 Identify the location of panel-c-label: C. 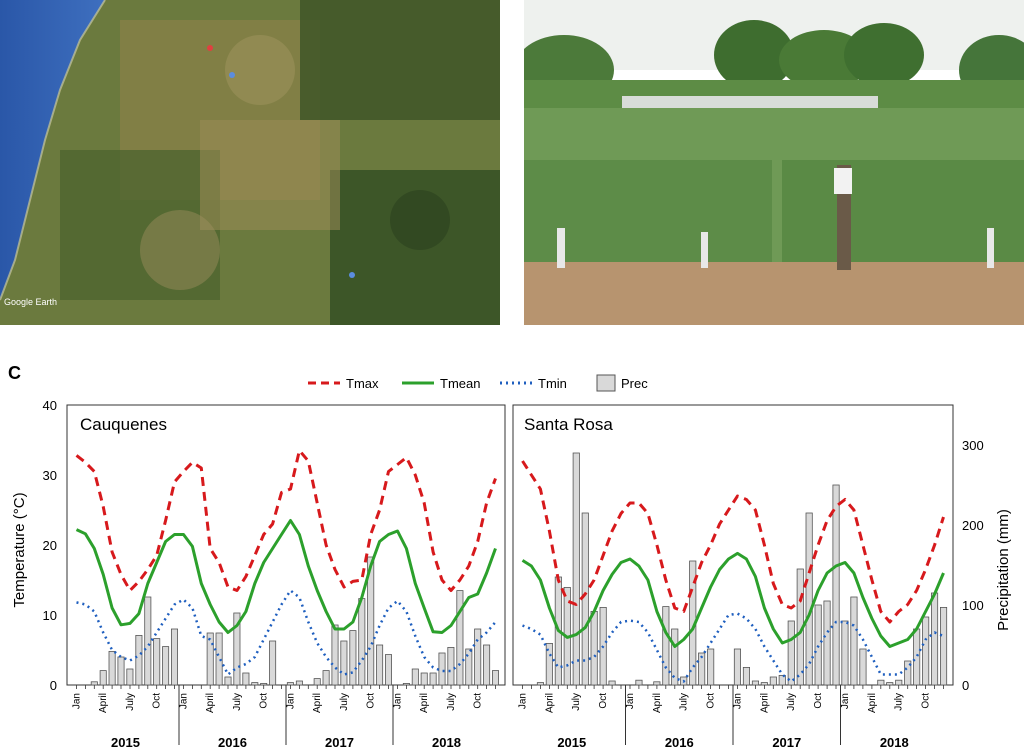
(14, 373).